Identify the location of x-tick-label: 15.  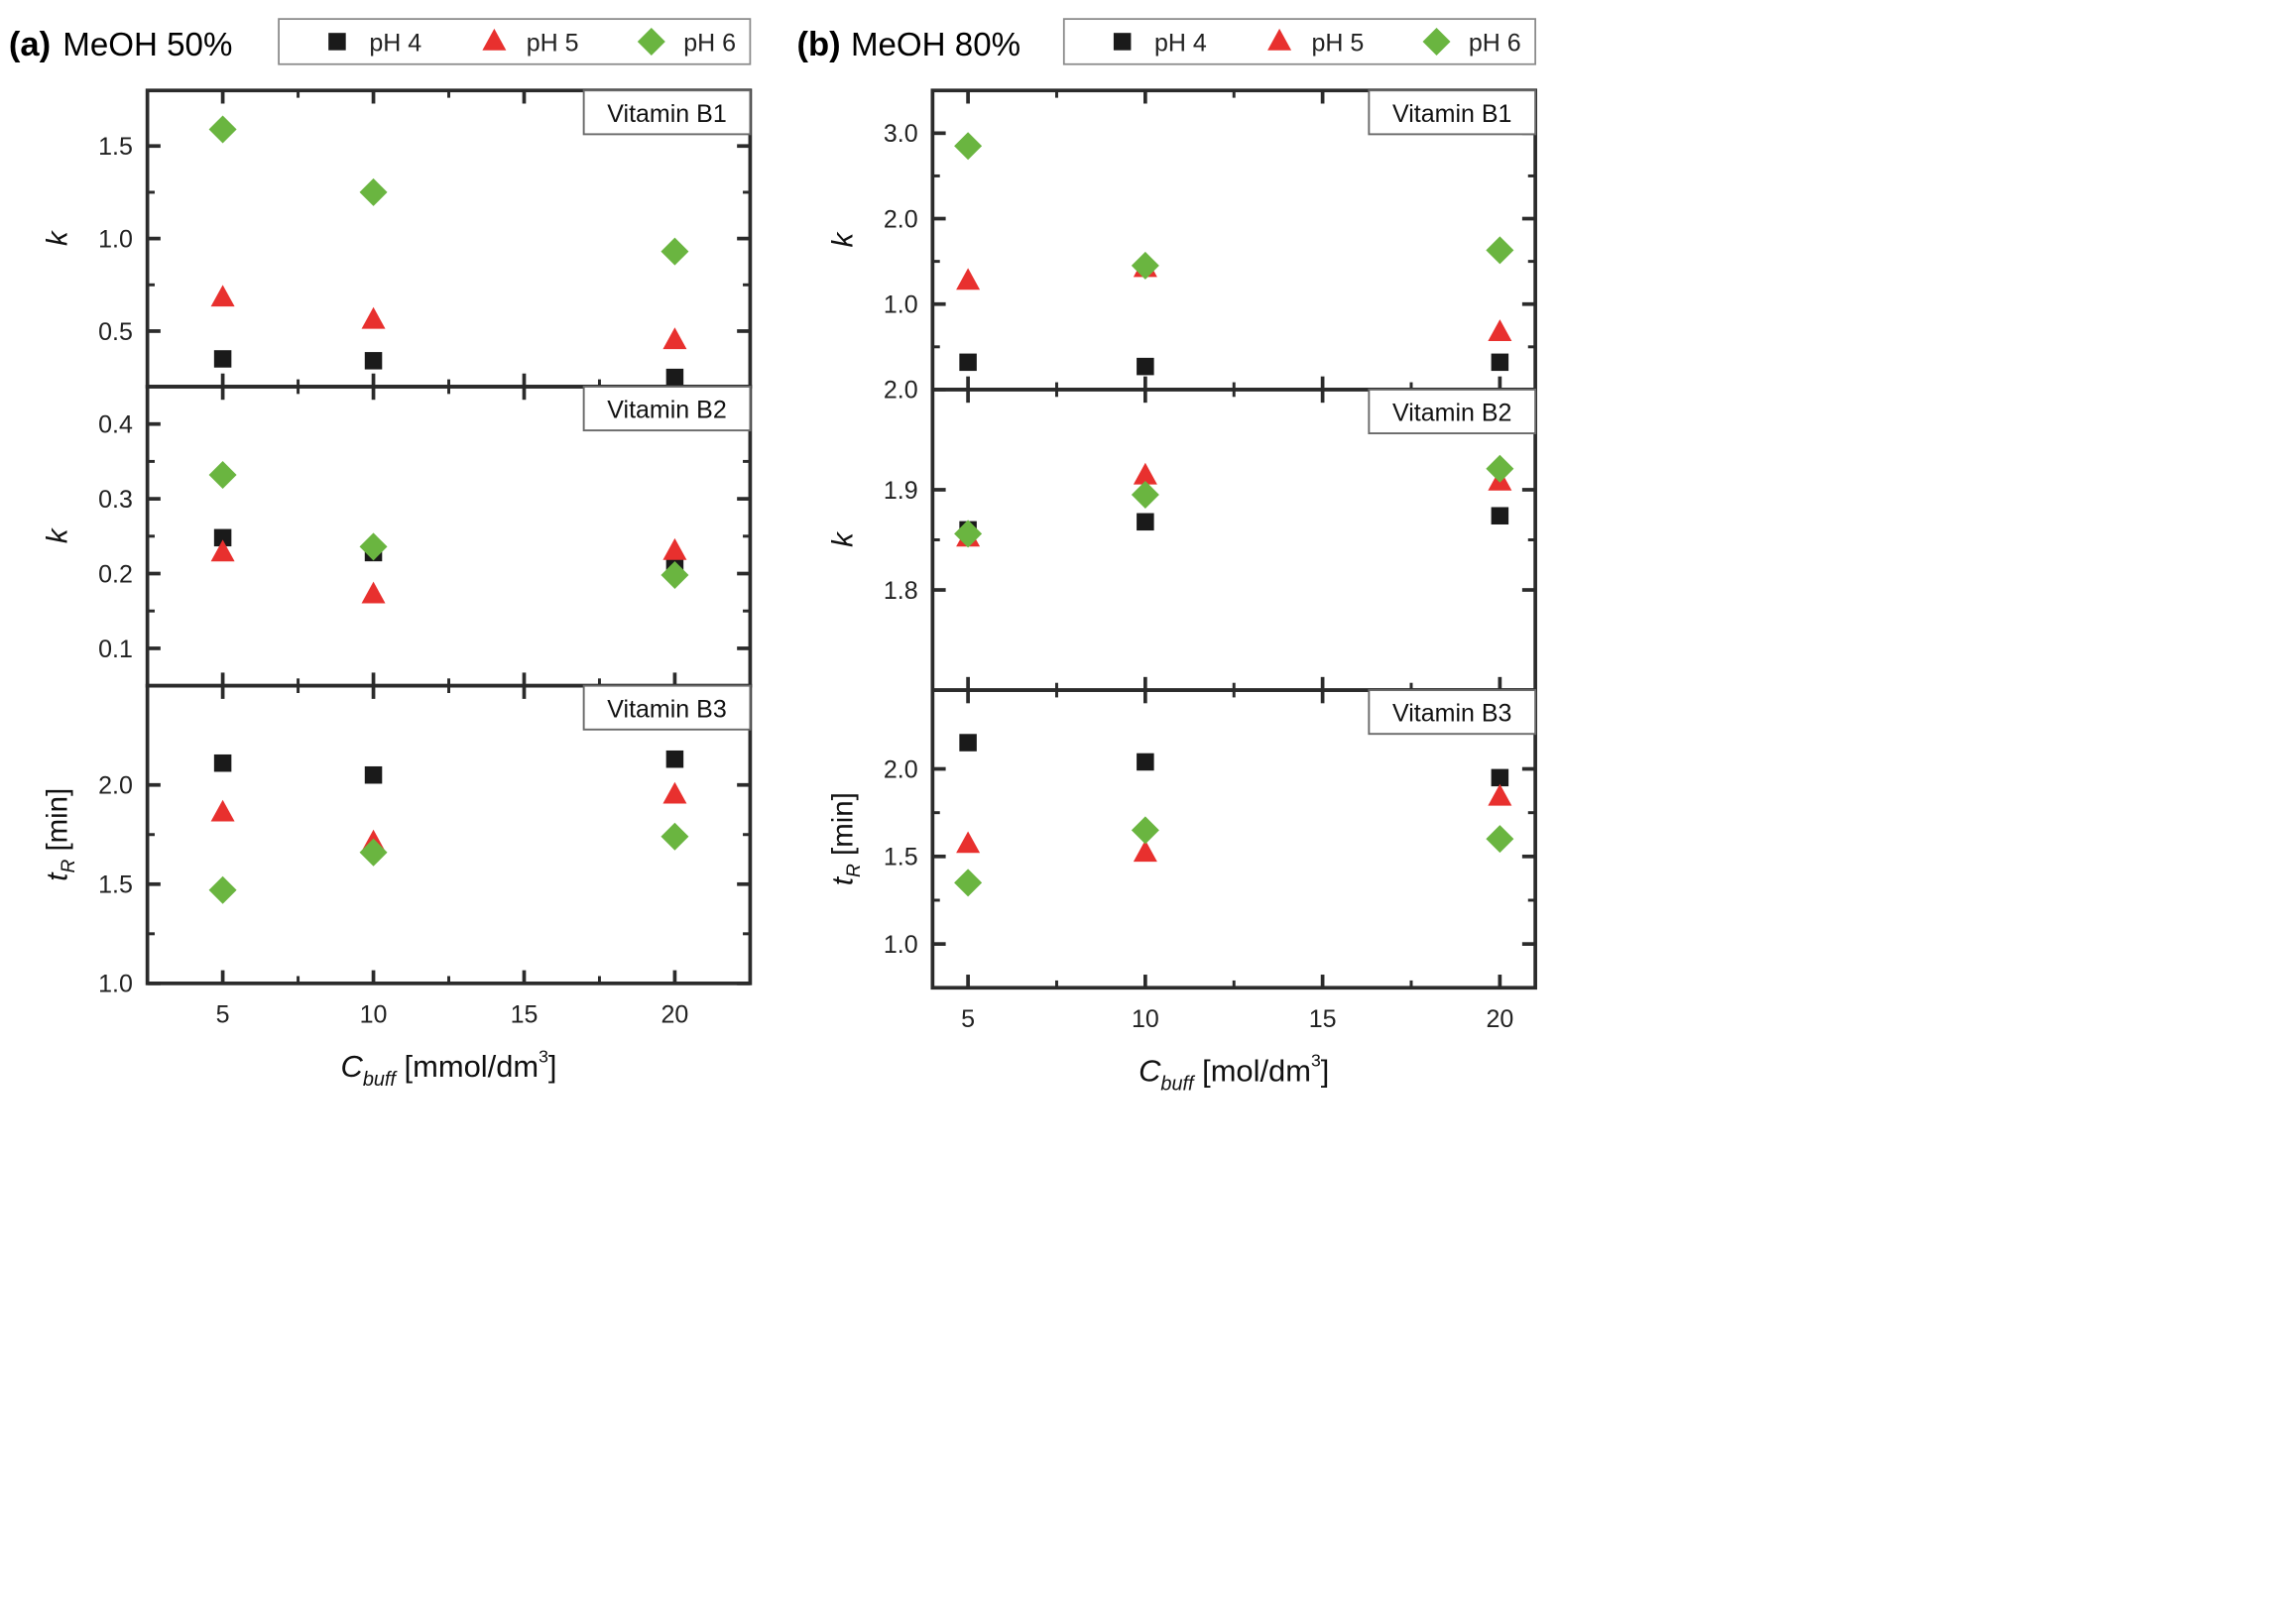
(525, 1015).